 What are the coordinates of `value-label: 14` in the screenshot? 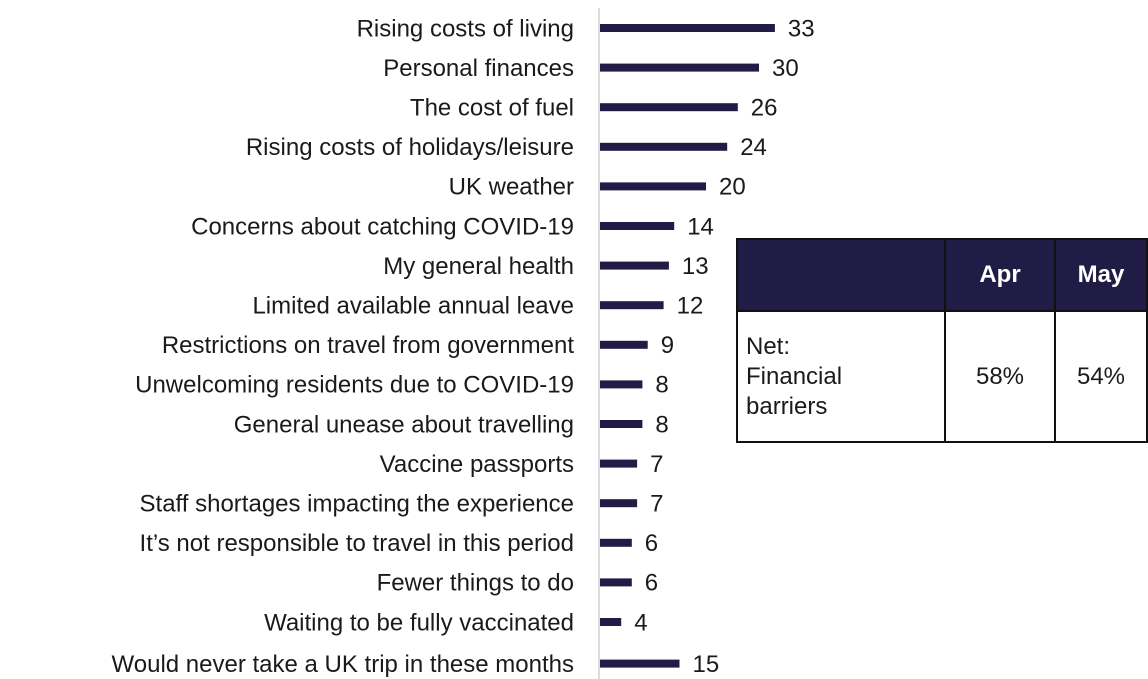 It's located at (700, 226).